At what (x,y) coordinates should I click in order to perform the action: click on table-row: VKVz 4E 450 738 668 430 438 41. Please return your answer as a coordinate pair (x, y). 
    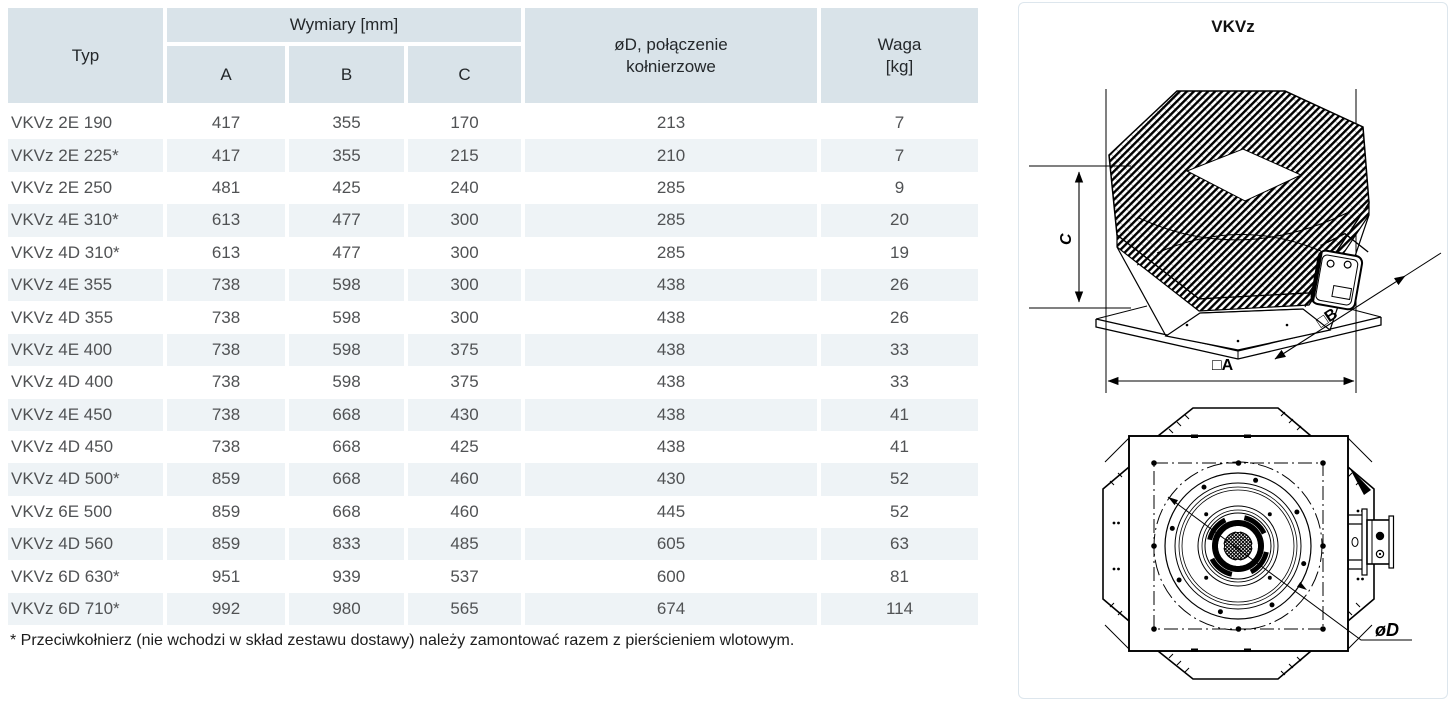
    Looking at the image, I should click on (493, 414).